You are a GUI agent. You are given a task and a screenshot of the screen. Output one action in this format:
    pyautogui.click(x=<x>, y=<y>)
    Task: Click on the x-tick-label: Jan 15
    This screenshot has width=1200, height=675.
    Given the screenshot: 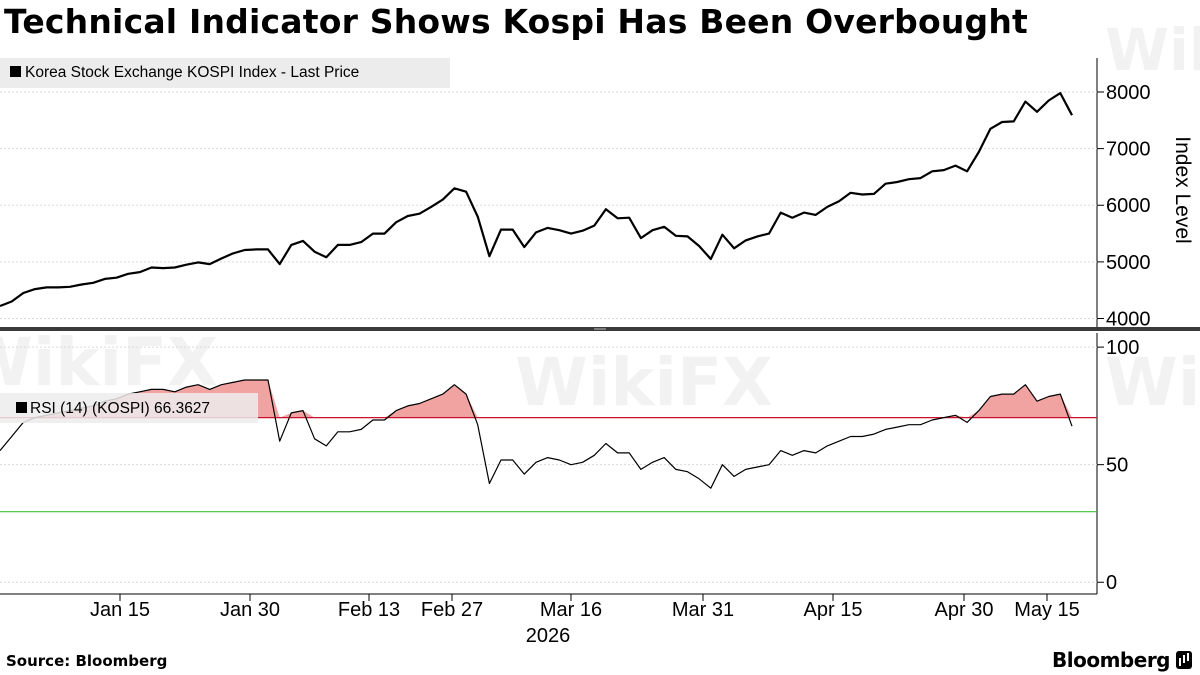 What is the action you would take?
    pyautogui.click(x=120, y=610)
    